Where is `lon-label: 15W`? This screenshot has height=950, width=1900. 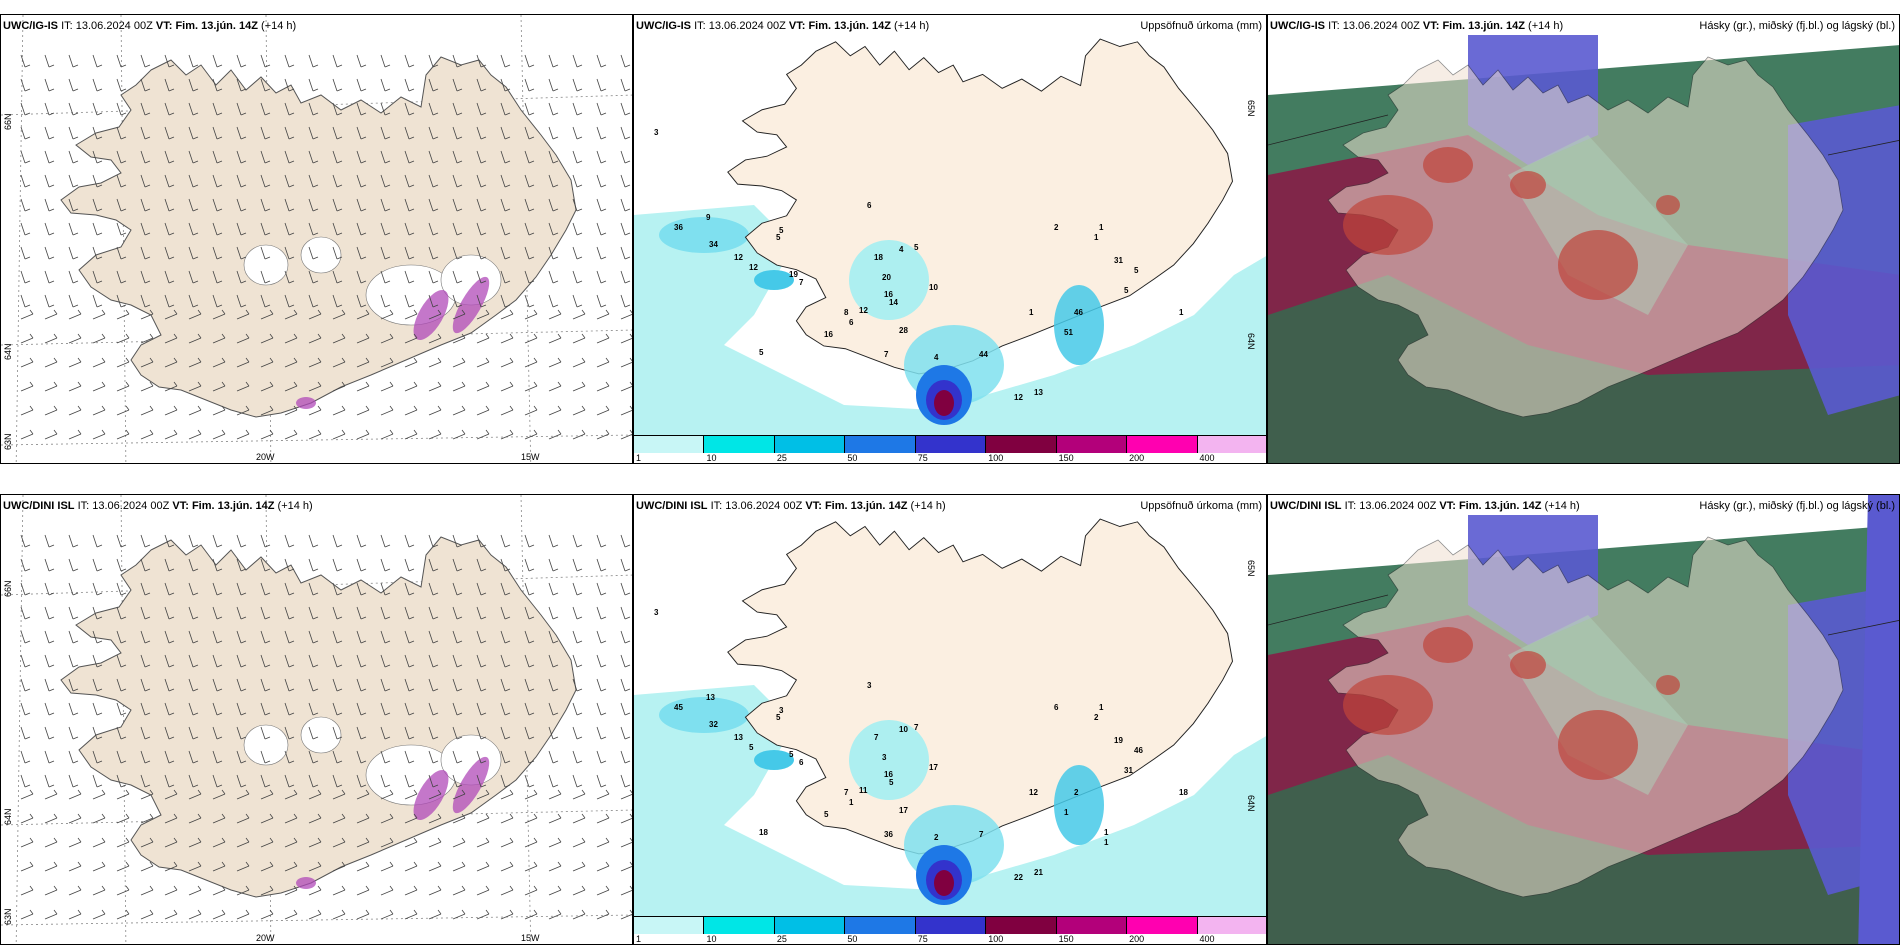 lon-label: 15W is located at coordinates (530, 457).